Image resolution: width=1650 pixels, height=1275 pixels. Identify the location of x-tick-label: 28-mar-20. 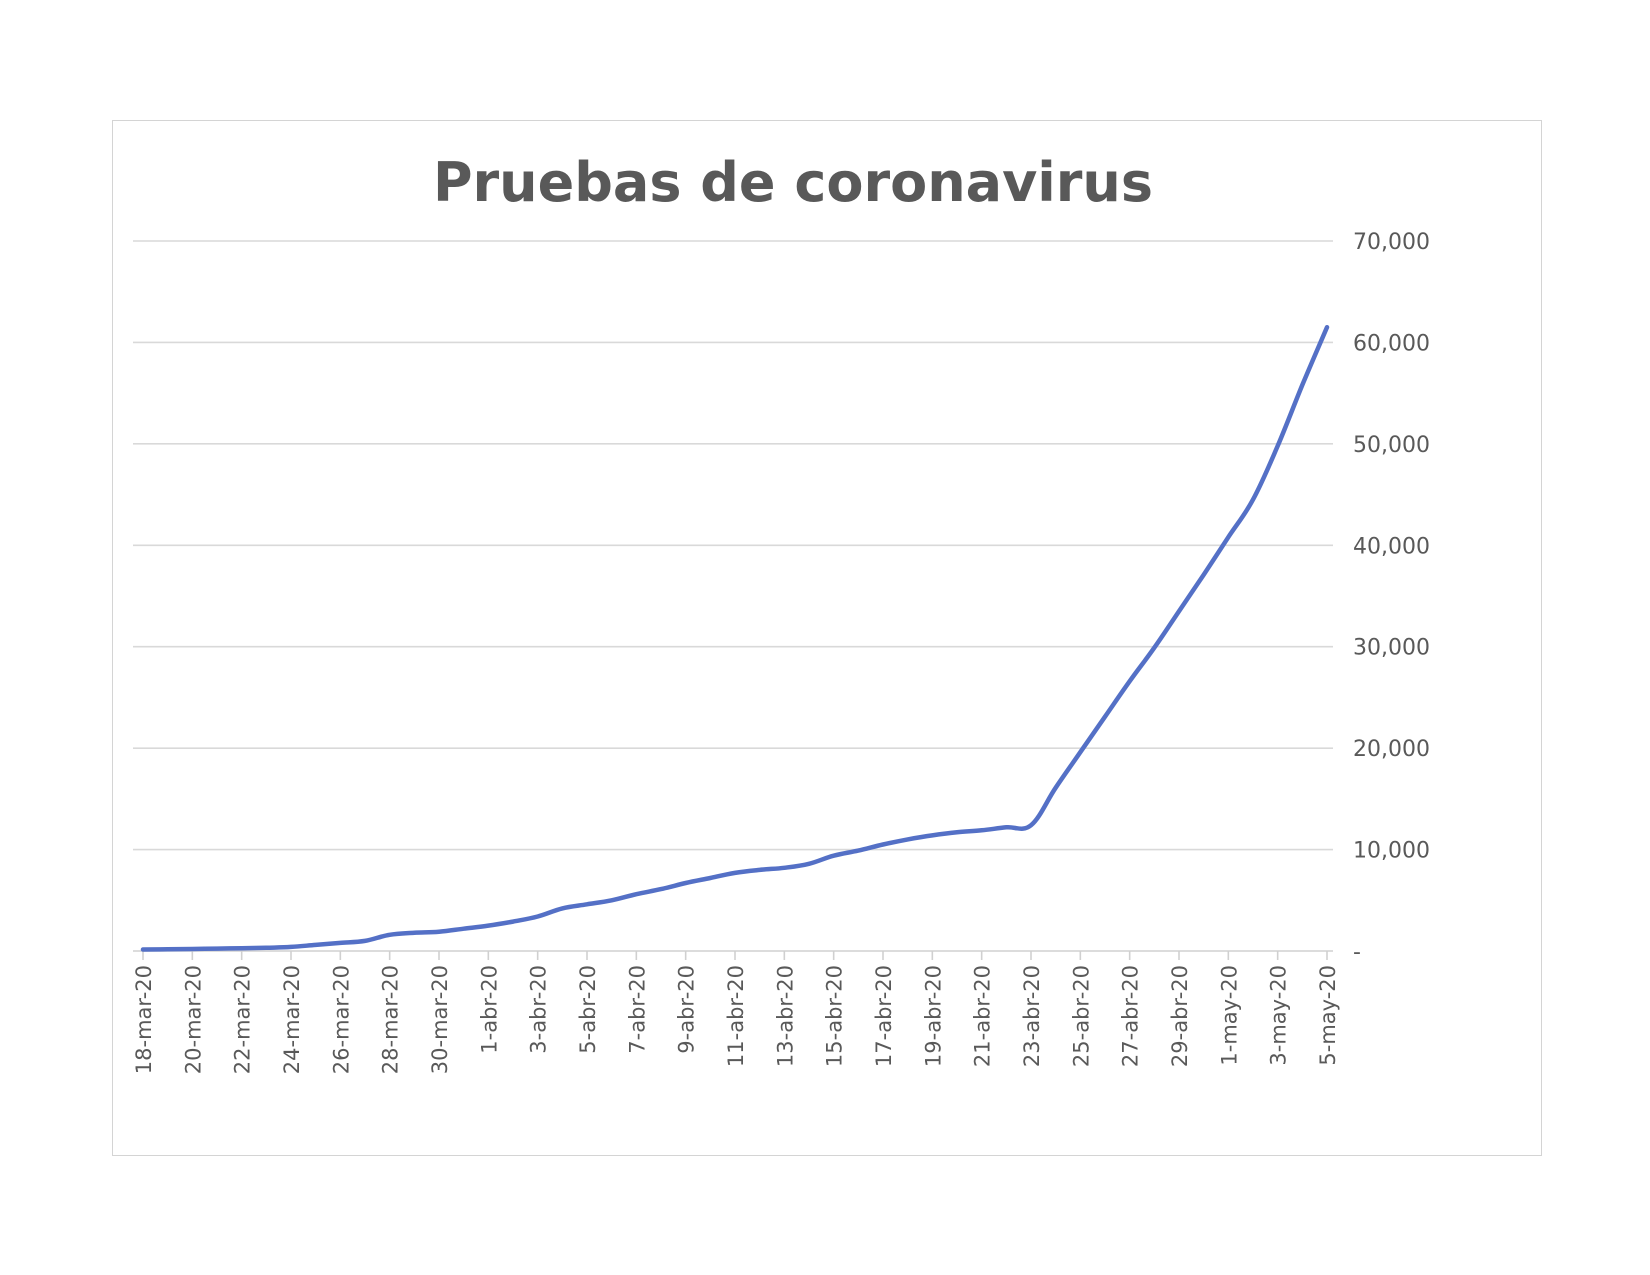
(391, 1019).